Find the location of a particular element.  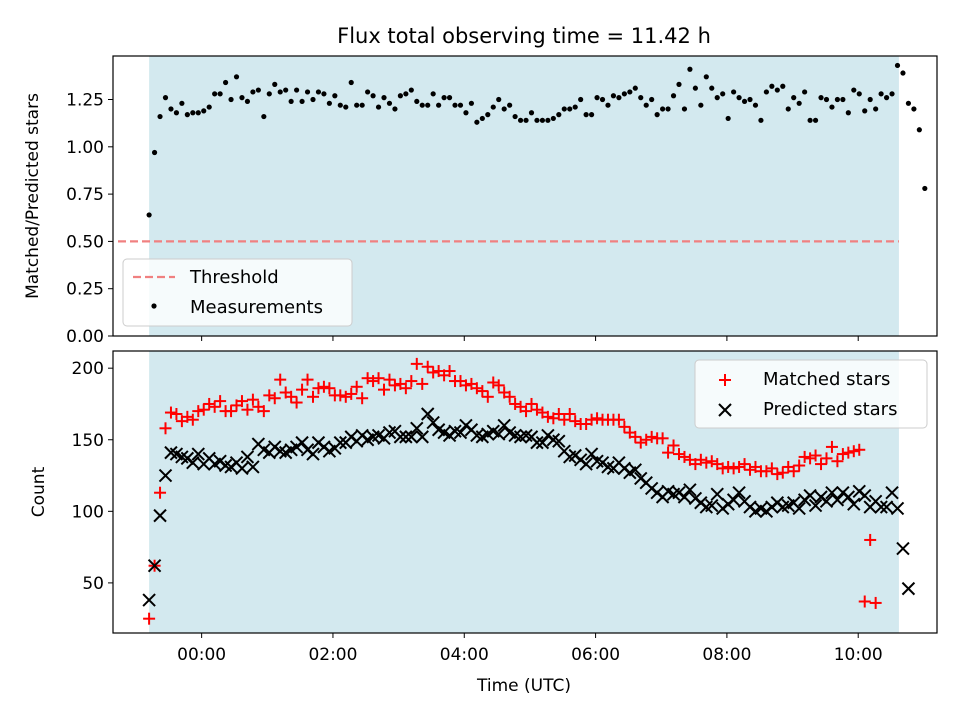

bottom-legend-box is located at coordinates (811, 394).